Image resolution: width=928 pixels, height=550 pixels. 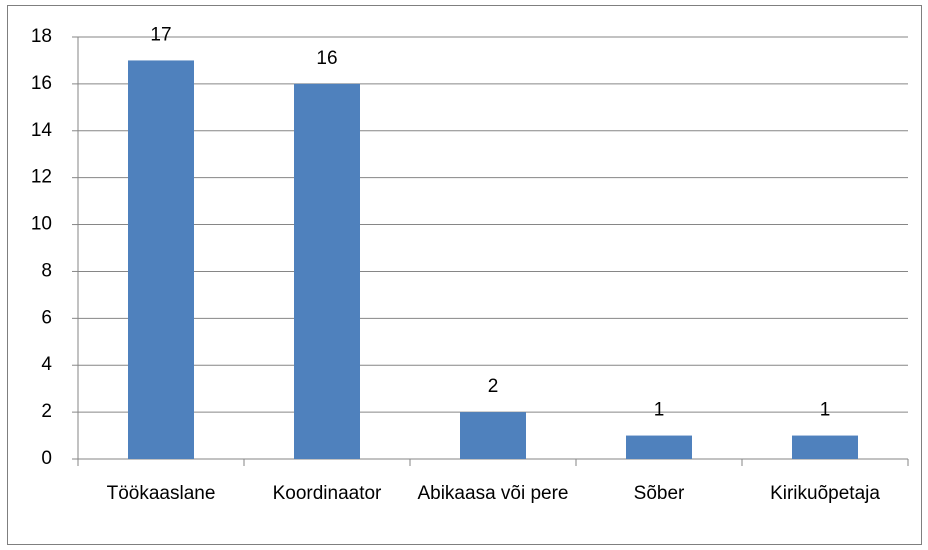 I want to click on y-tick-label: 16, so click(x=41, y=83).